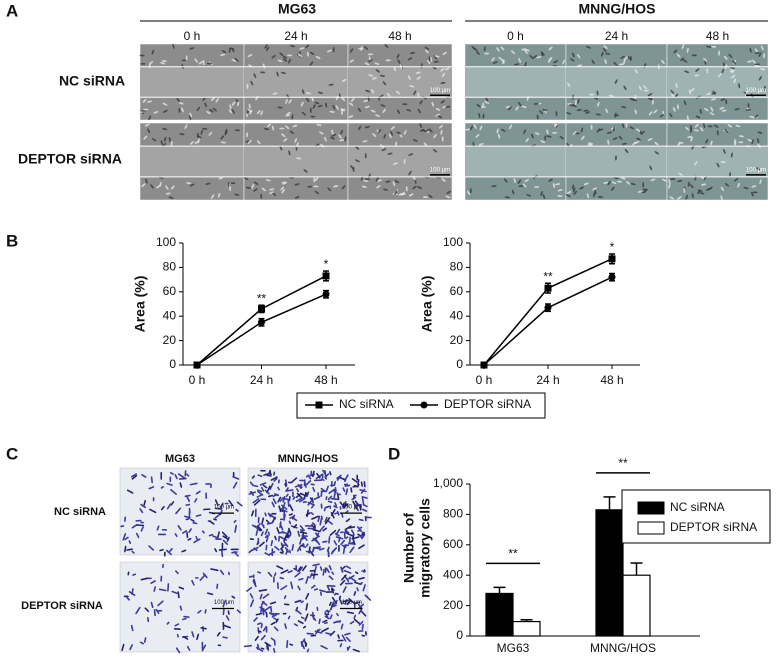  Describe the element at coordinates (295, 36) in the screenshot. I see `timepoint-label: 24 h` at that location.